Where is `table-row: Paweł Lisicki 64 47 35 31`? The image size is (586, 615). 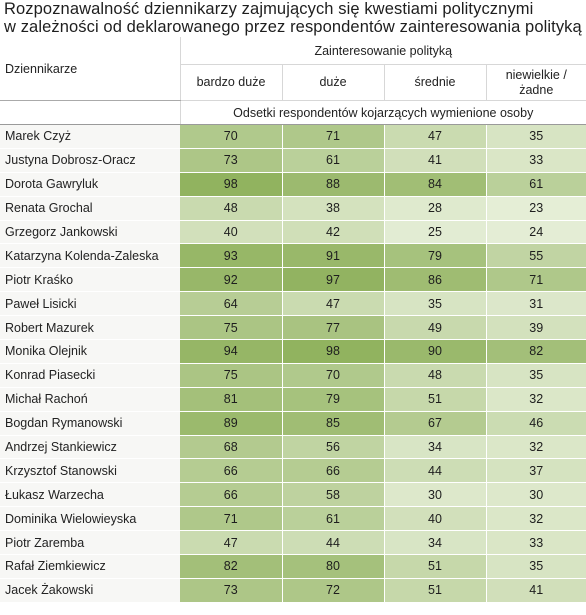 table-row: Paweł Lisicki 64 47 35 31 is located at coordinates (293, 304).